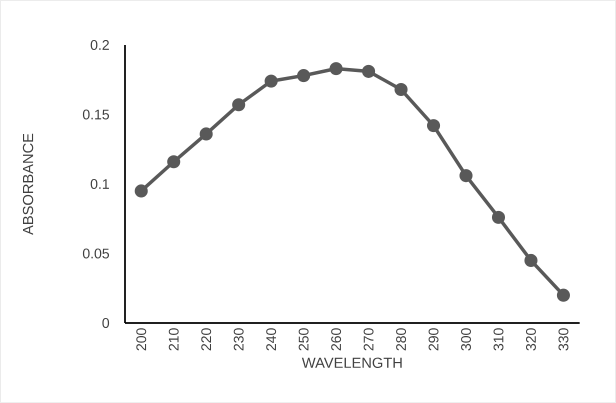  Describe the element at coordinates (499, 339) in the screenshot. I see `x-tick-label: 310` at that location.